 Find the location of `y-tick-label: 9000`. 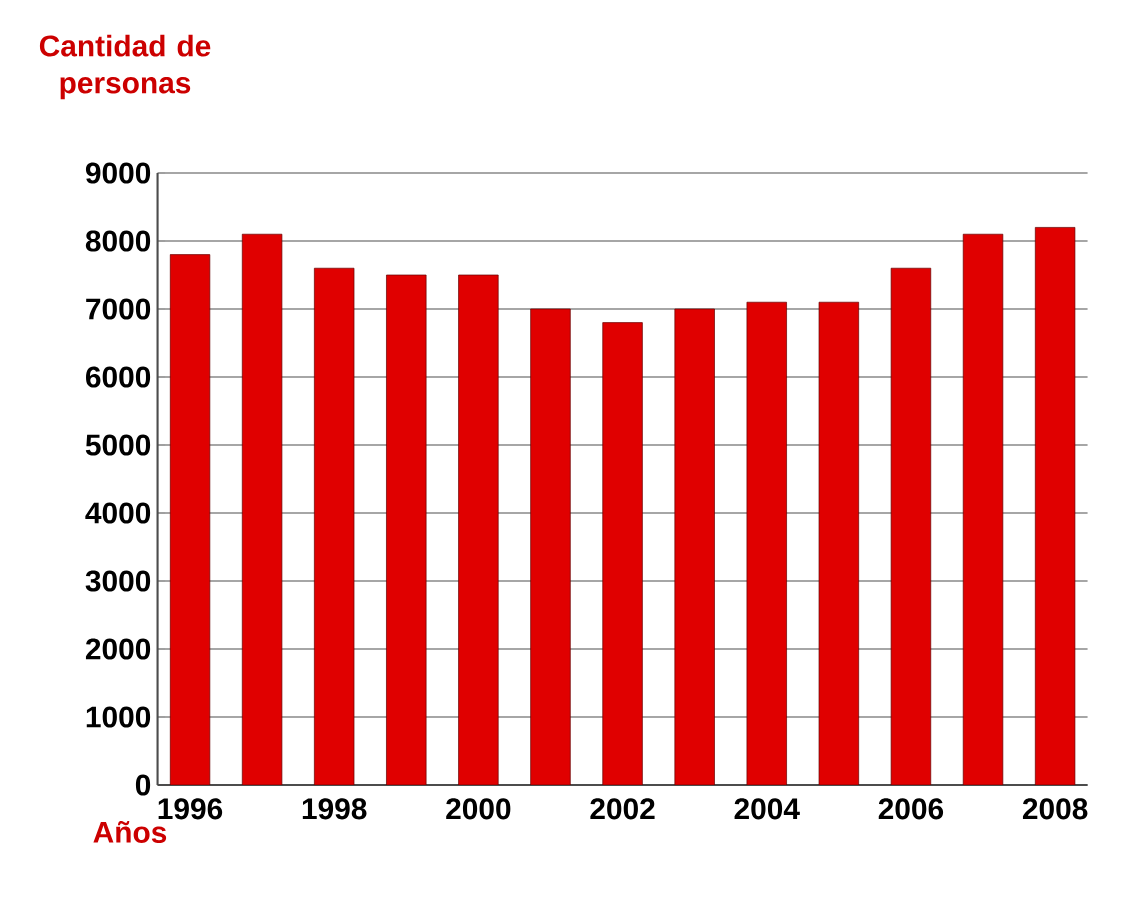

y-tick-label: 9000 is located at coordinates (118, 173).